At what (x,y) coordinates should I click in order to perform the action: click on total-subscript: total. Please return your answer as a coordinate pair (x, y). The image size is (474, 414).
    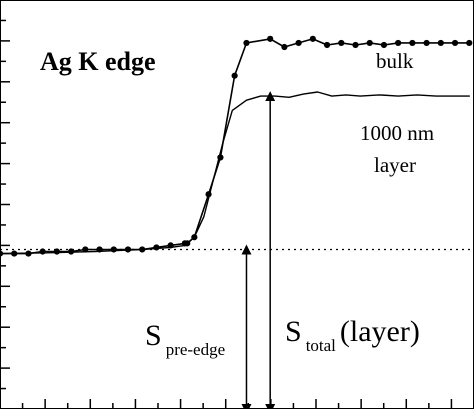
    Looking at the image, I should click on (321, 345).